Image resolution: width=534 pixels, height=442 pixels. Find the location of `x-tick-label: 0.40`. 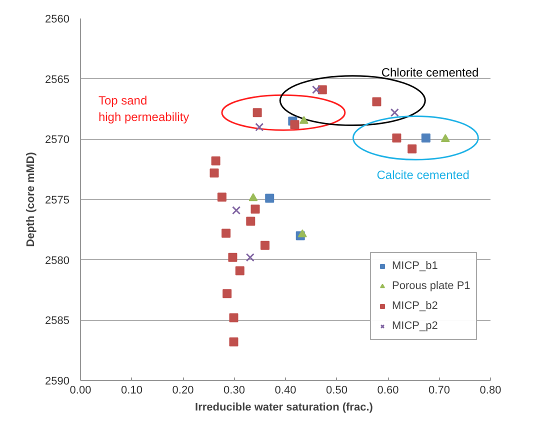

x-tick-label: 0.40 is located at coordinates (285, 390).